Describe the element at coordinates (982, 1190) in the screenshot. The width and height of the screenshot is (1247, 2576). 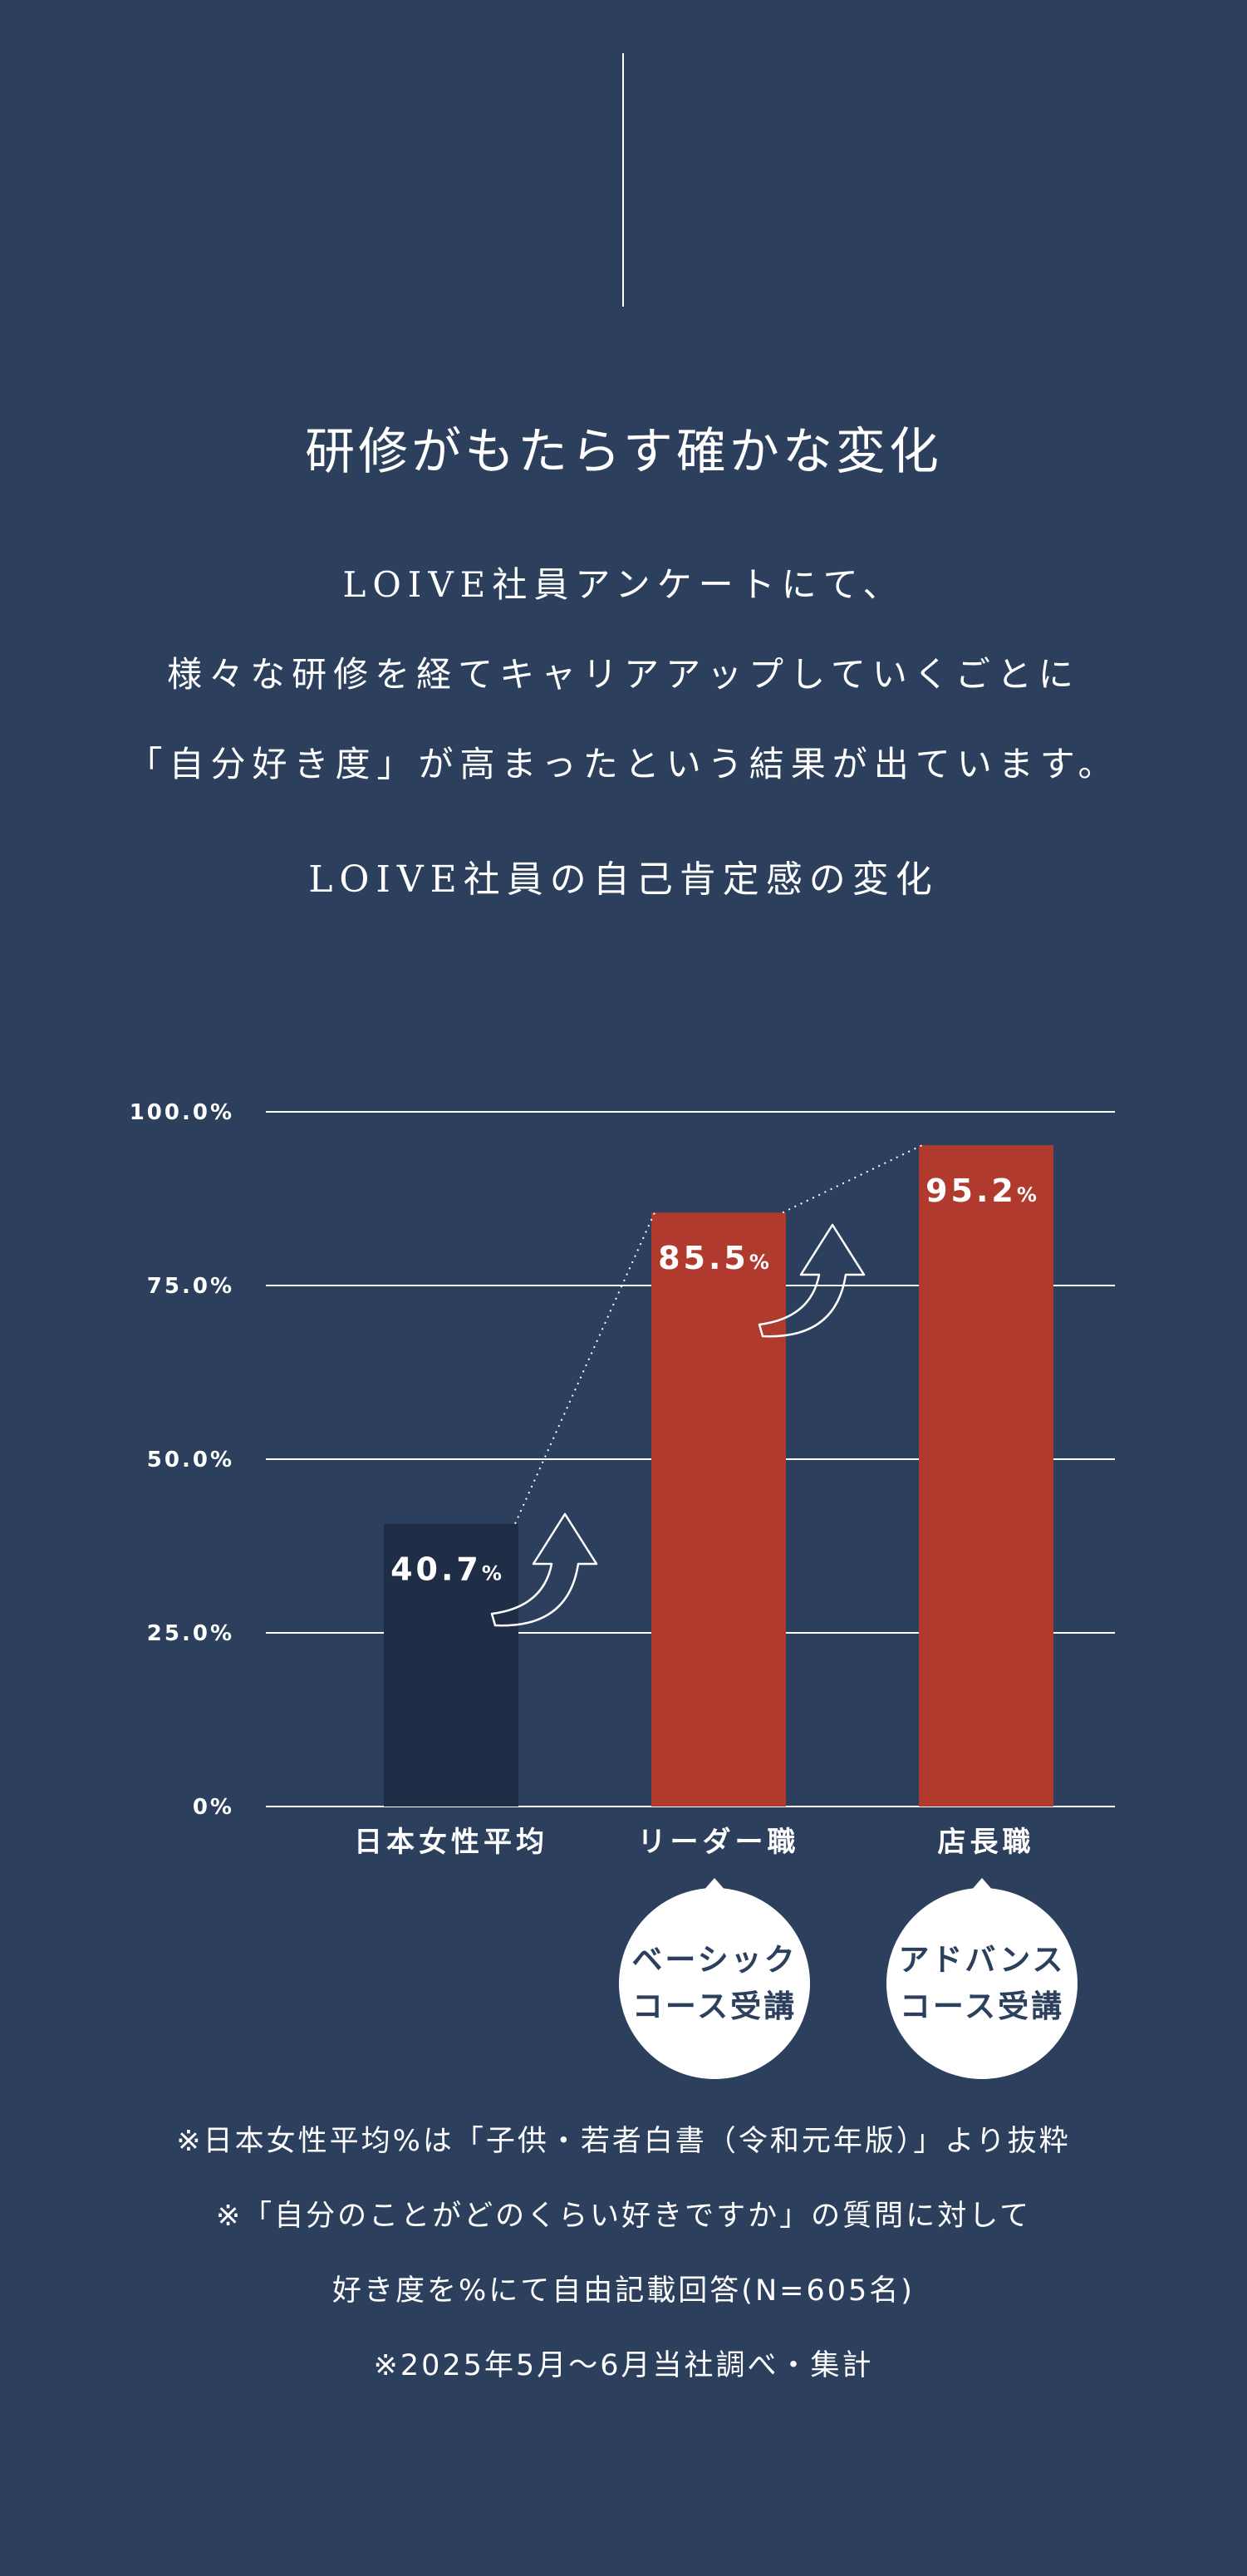
I see `bar-value-label: 95.2%` at that location.